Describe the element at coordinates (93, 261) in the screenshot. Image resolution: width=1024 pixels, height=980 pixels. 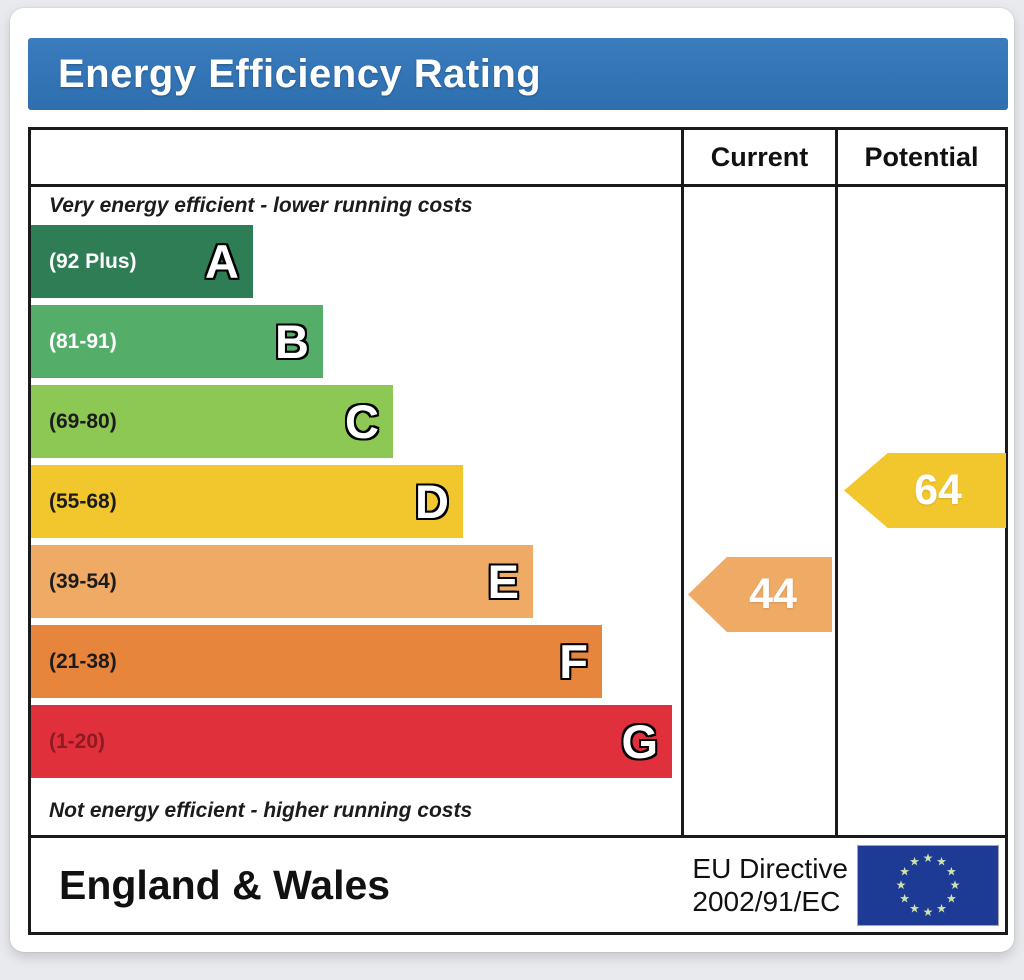
I see `band-a-range: (92 Plus)` at that location.